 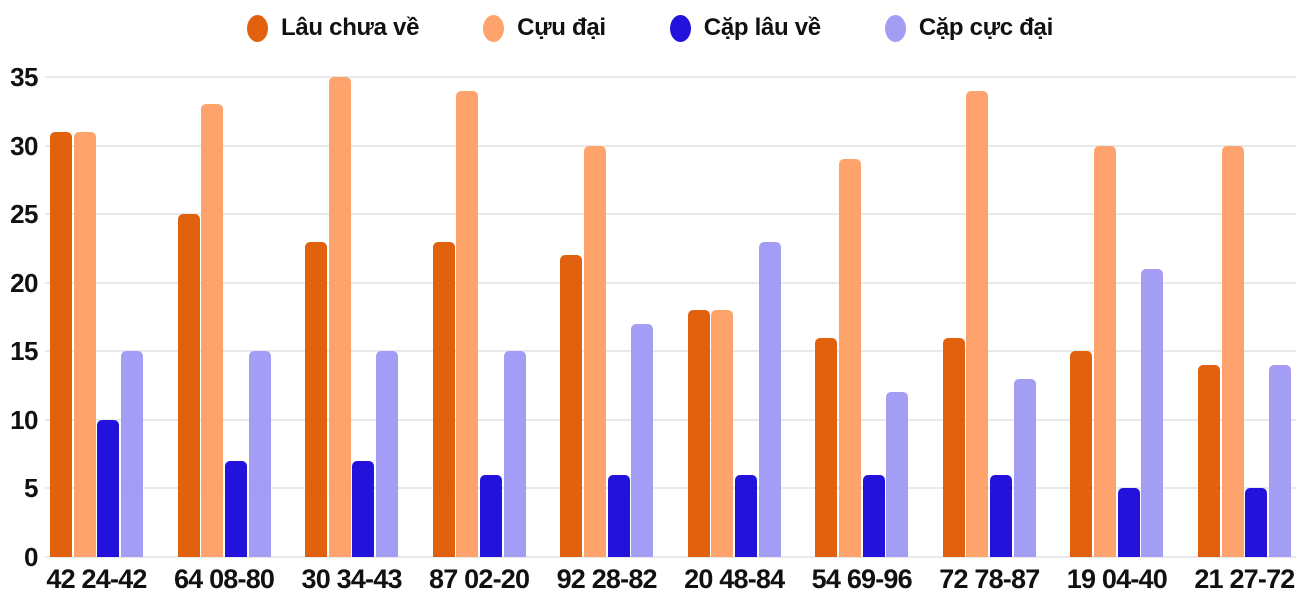 I want to click on bar-group-3: 87 02-20, so click(x=479, y=335).